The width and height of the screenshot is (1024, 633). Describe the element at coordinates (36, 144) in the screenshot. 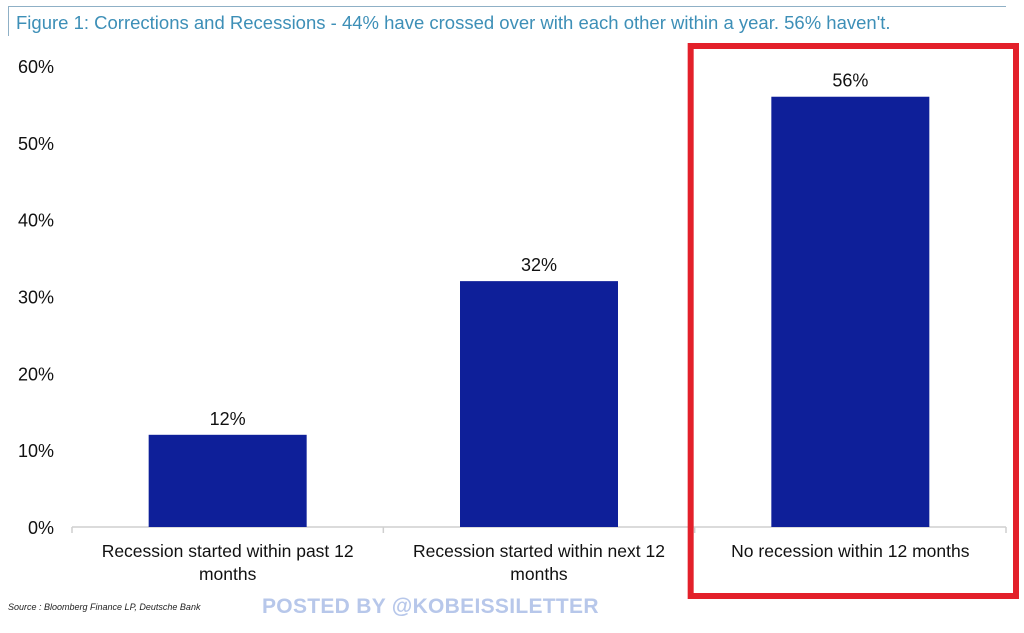

I see `y-tick-label: 50%` at that location.